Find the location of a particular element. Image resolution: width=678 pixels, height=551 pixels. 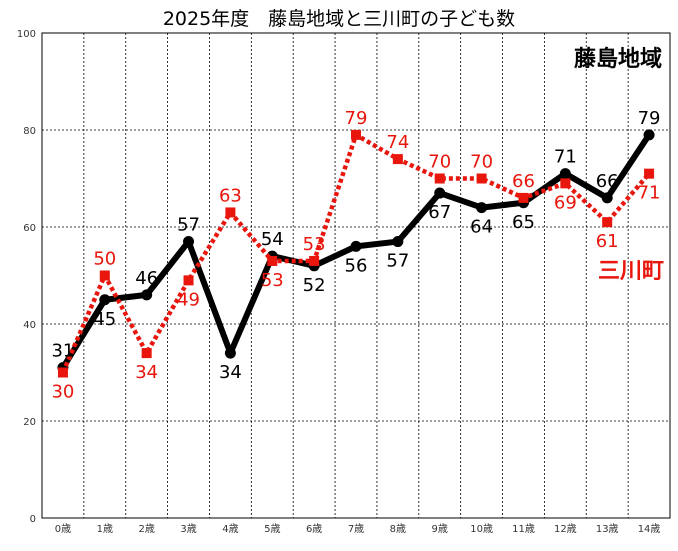

x-tick-label: 4歳 is located at coordinates (230, 529).